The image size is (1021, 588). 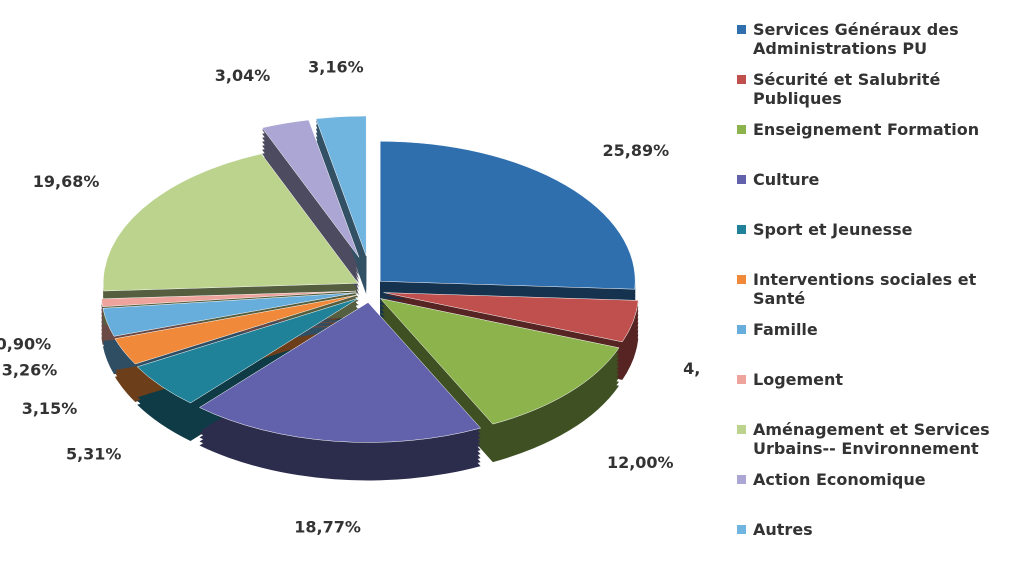 I want to click on legend-label: Autres, so click(x=783, y=529).